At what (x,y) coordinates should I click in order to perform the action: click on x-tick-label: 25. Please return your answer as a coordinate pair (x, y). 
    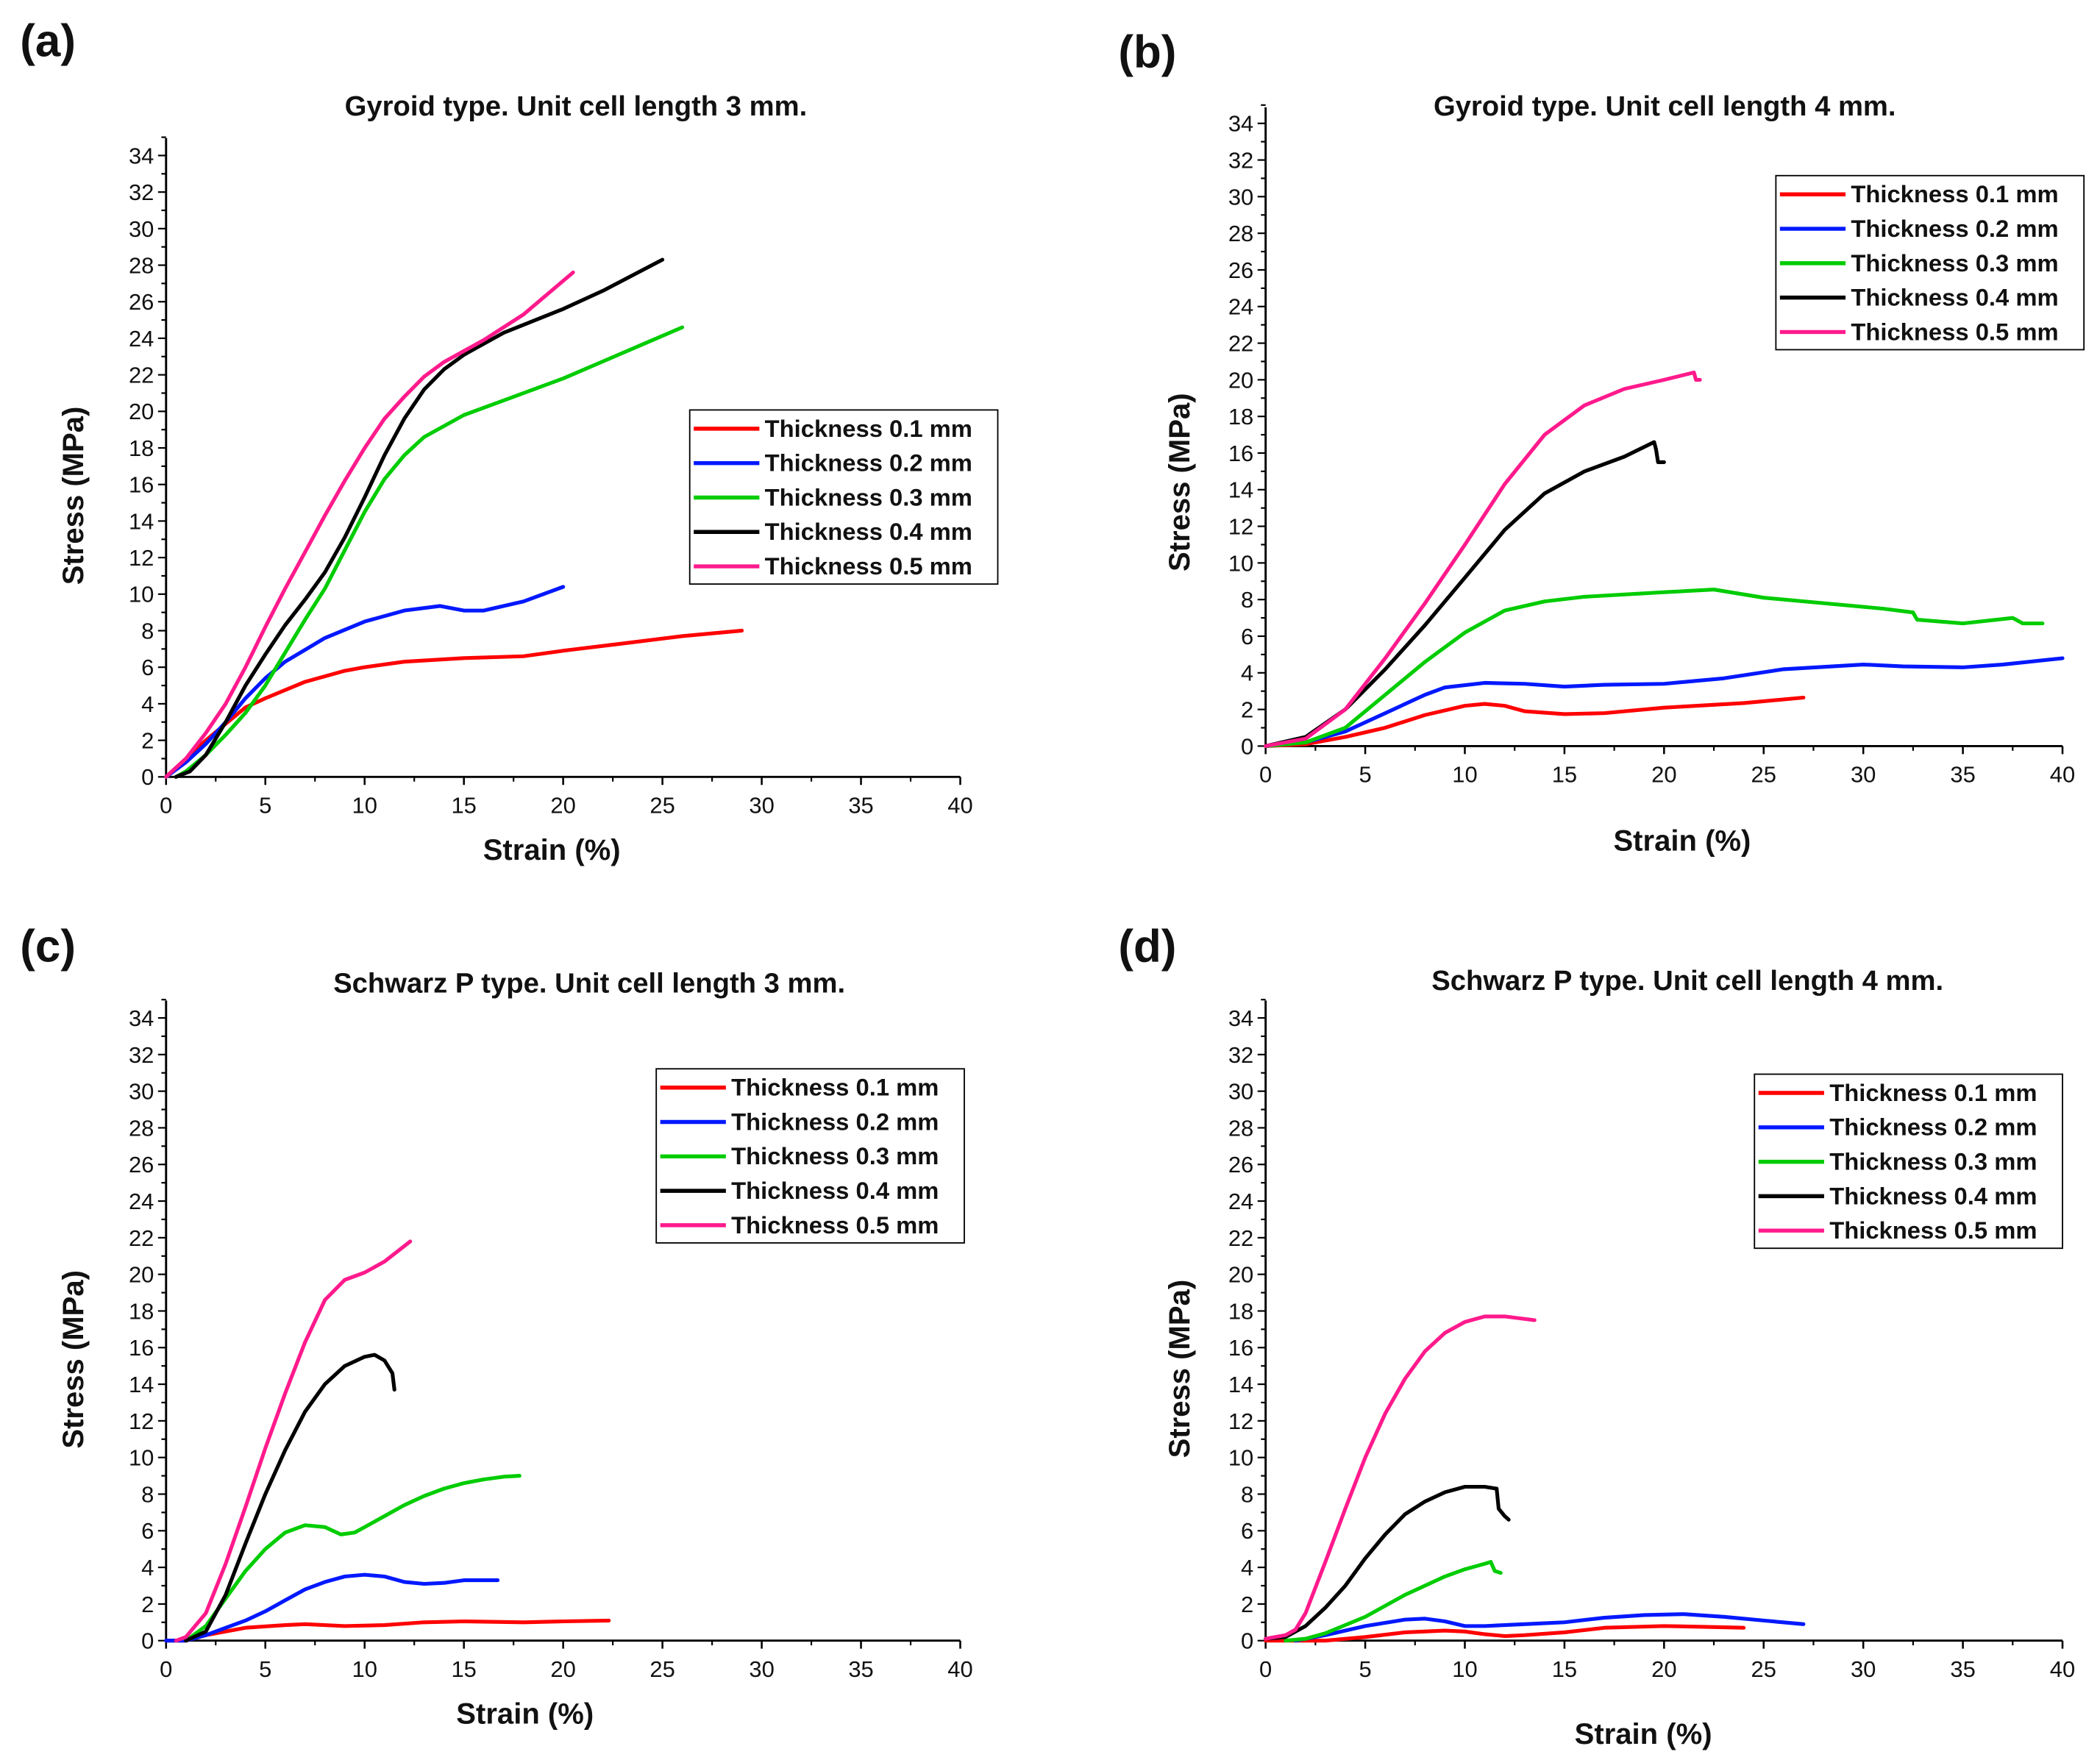
    Looking at the image, I should click on (1764, 775).